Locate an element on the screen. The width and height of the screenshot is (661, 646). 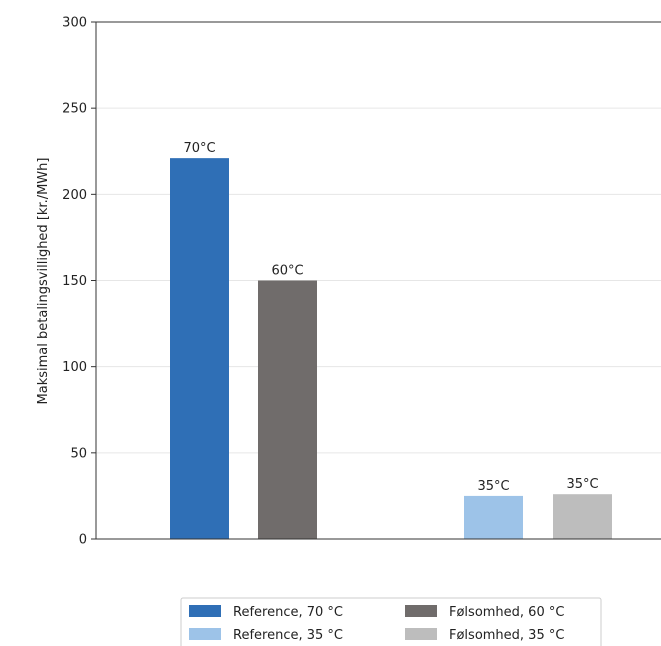
legend-label: Reference, 70 °C is located at coordinates (288, 612).